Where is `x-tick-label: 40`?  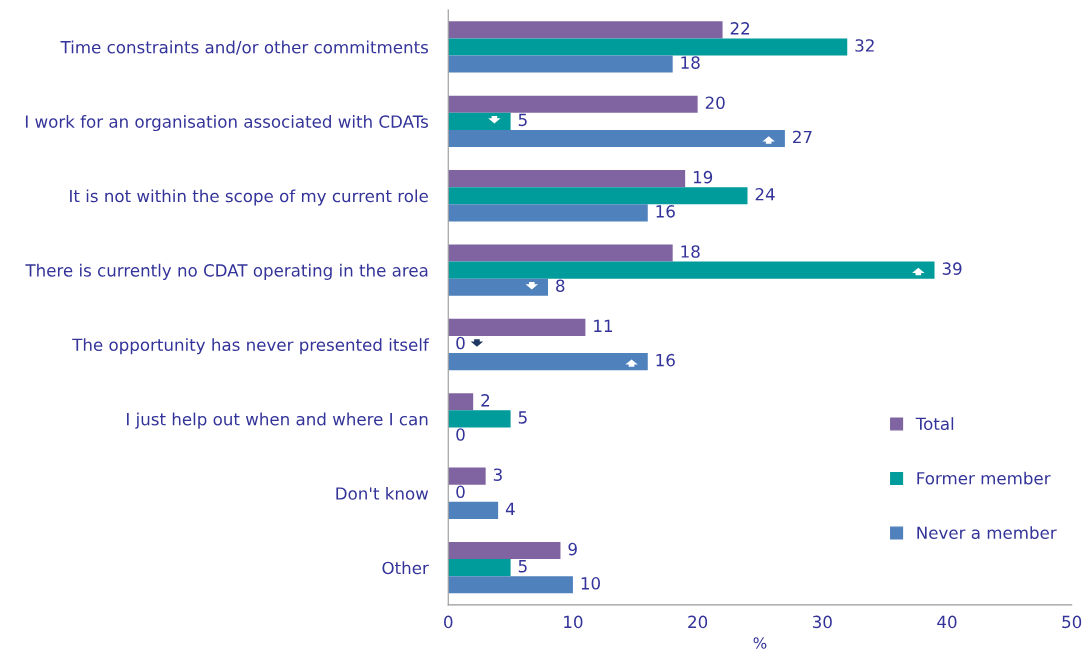
x-tick-label: 40 is located at coordinates (947, 622).